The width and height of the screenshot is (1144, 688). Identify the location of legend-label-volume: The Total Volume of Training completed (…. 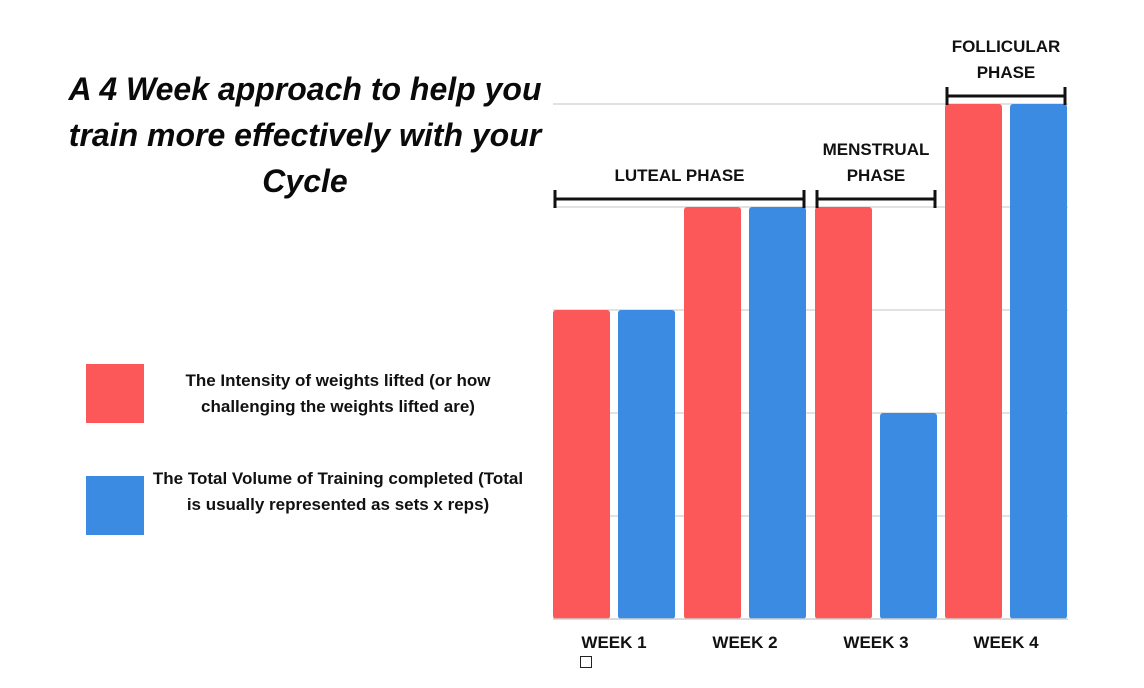
(338, 491).